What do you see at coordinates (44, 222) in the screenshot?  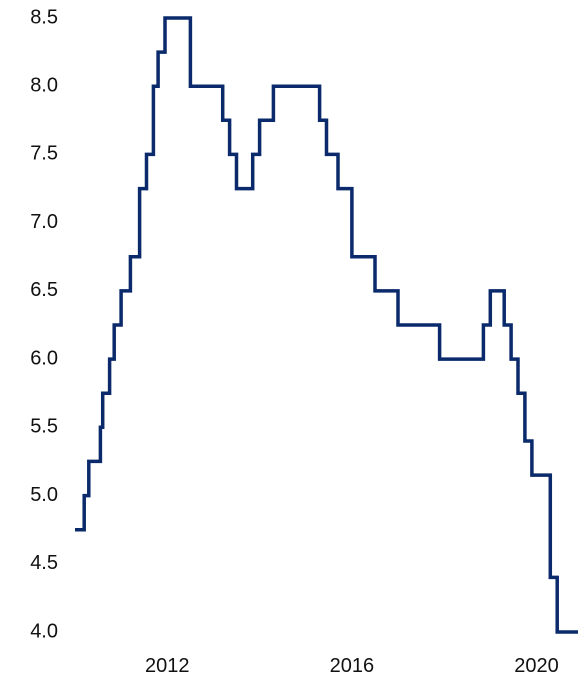 I see `y-tick-label: 7.0` at bounding box center [44, 222].